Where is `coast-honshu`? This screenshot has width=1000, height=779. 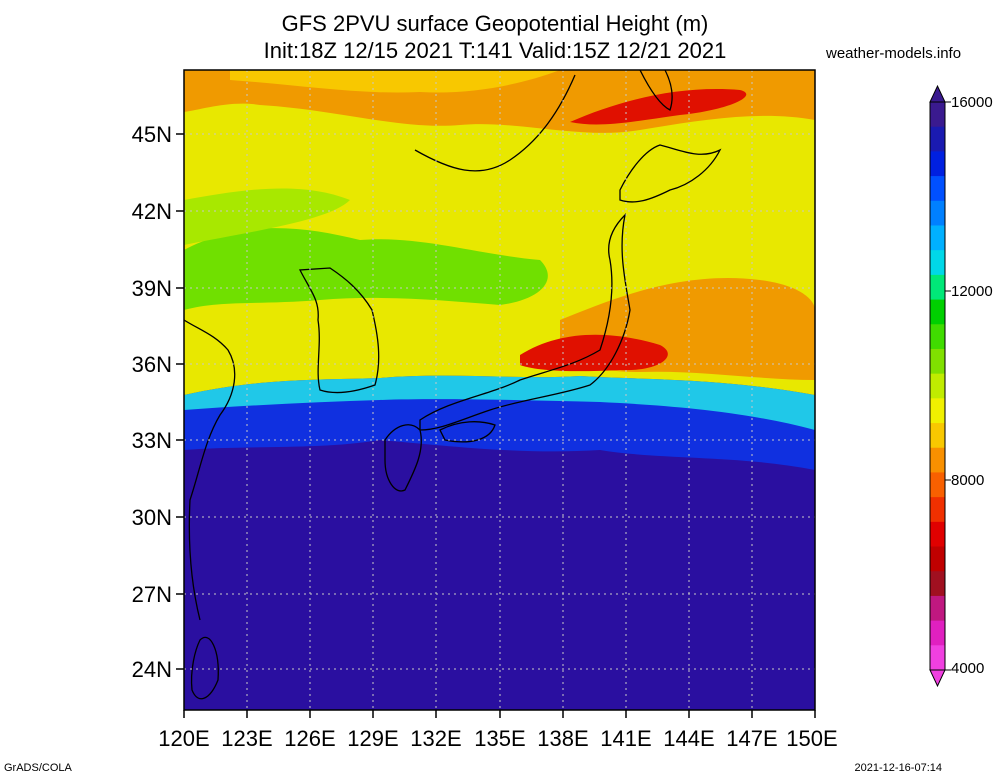 coast-honshu is located at coordinates (525, 322).